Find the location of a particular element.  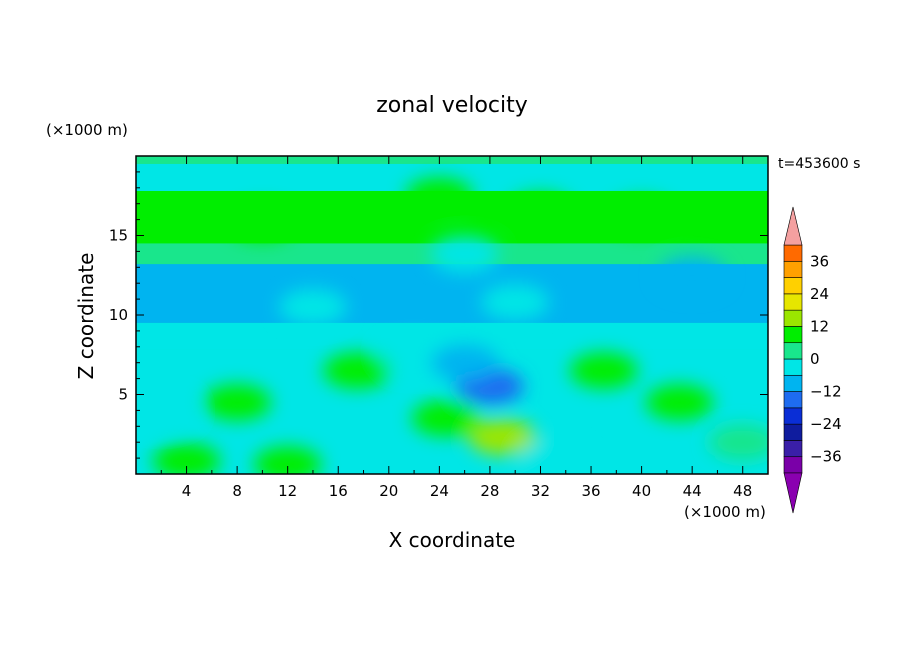

chart-title: zonal velocity is located at coordinates (452, 105).